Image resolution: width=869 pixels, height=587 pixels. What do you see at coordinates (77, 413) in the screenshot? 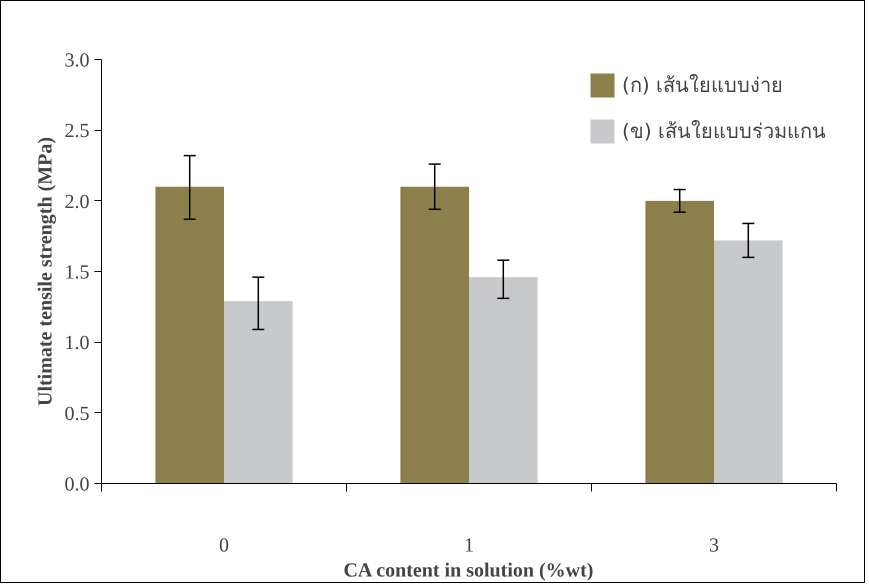
I see `y-tick-label: 0.5` at bounding box center [77, 413].